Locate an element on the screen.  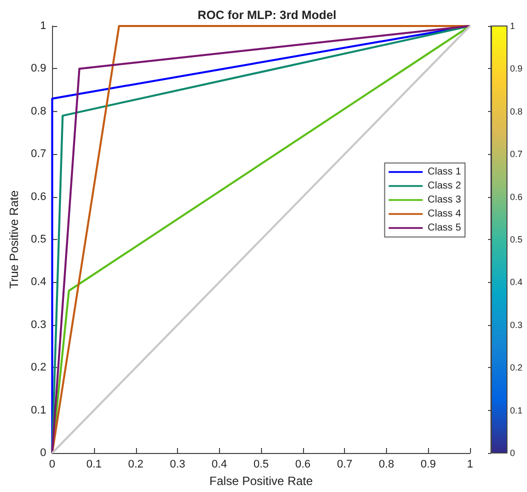
x-tick-label: 0.6 is located at coordinates (303, 464).